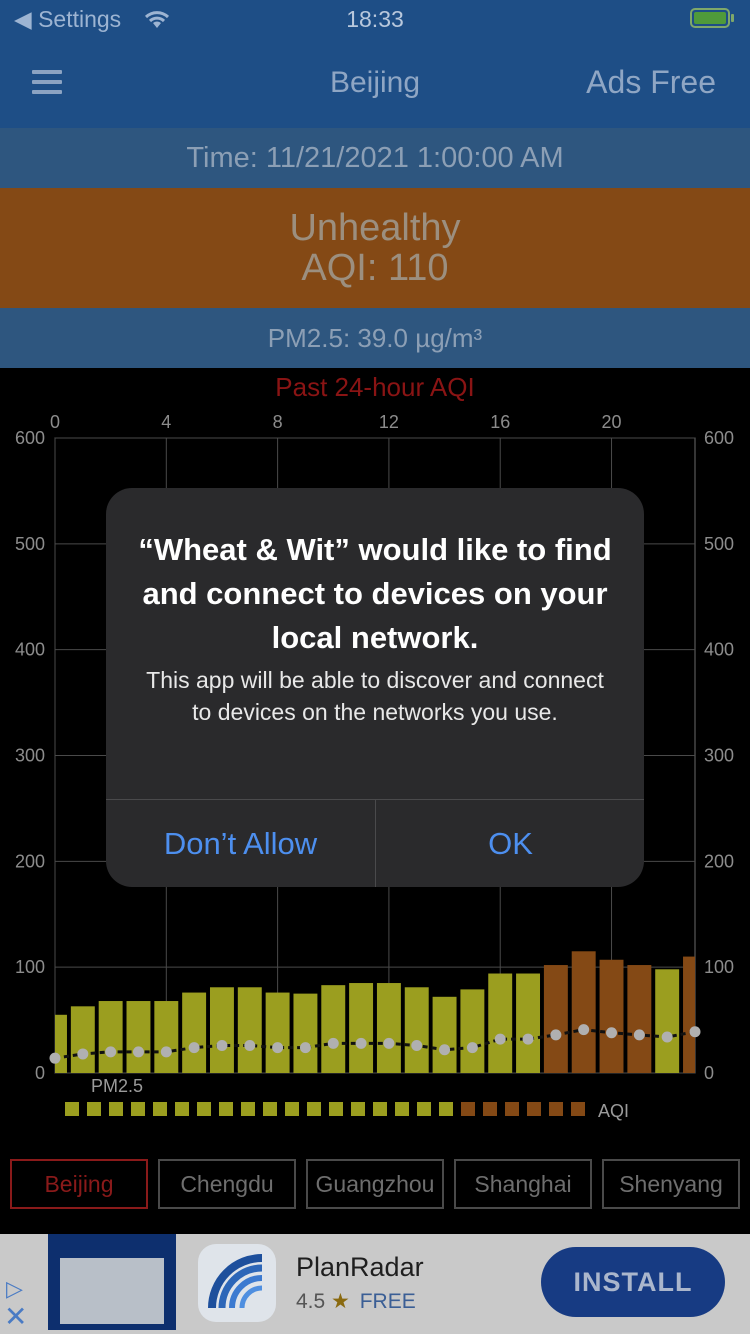  What do you see at coordinates (157, 19) in the screenshot?
I see `wifi-icon` at bounding box center [157, 19].